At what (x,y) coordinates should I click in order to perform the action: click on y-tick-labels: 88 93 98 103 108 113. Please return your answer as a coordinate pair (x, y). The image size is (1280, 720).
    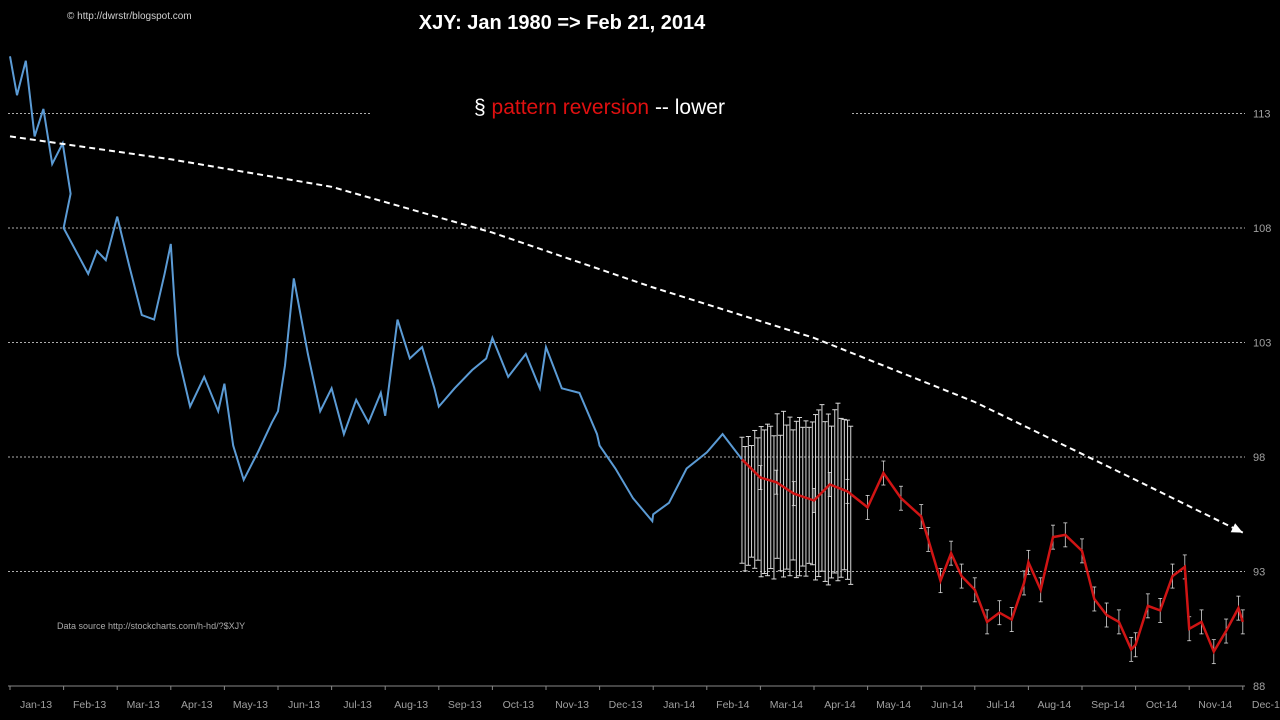
    Looking at the image, I should click on (1262, 401).